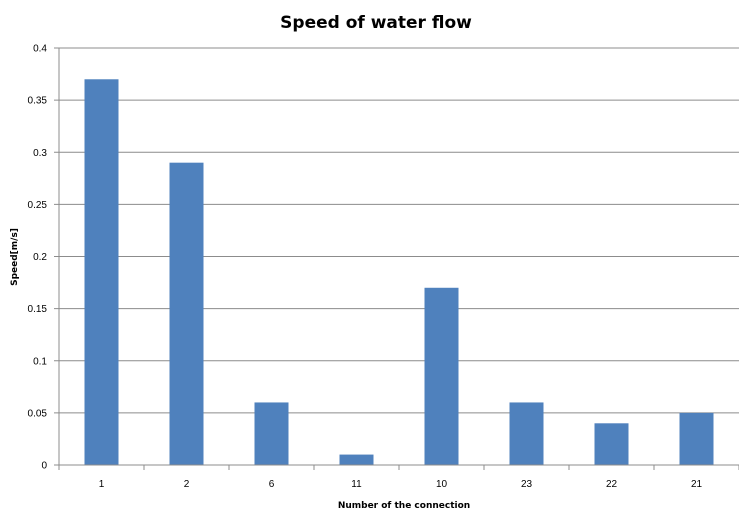  I want to click on x-tick-label: 10, so click(442, 484).